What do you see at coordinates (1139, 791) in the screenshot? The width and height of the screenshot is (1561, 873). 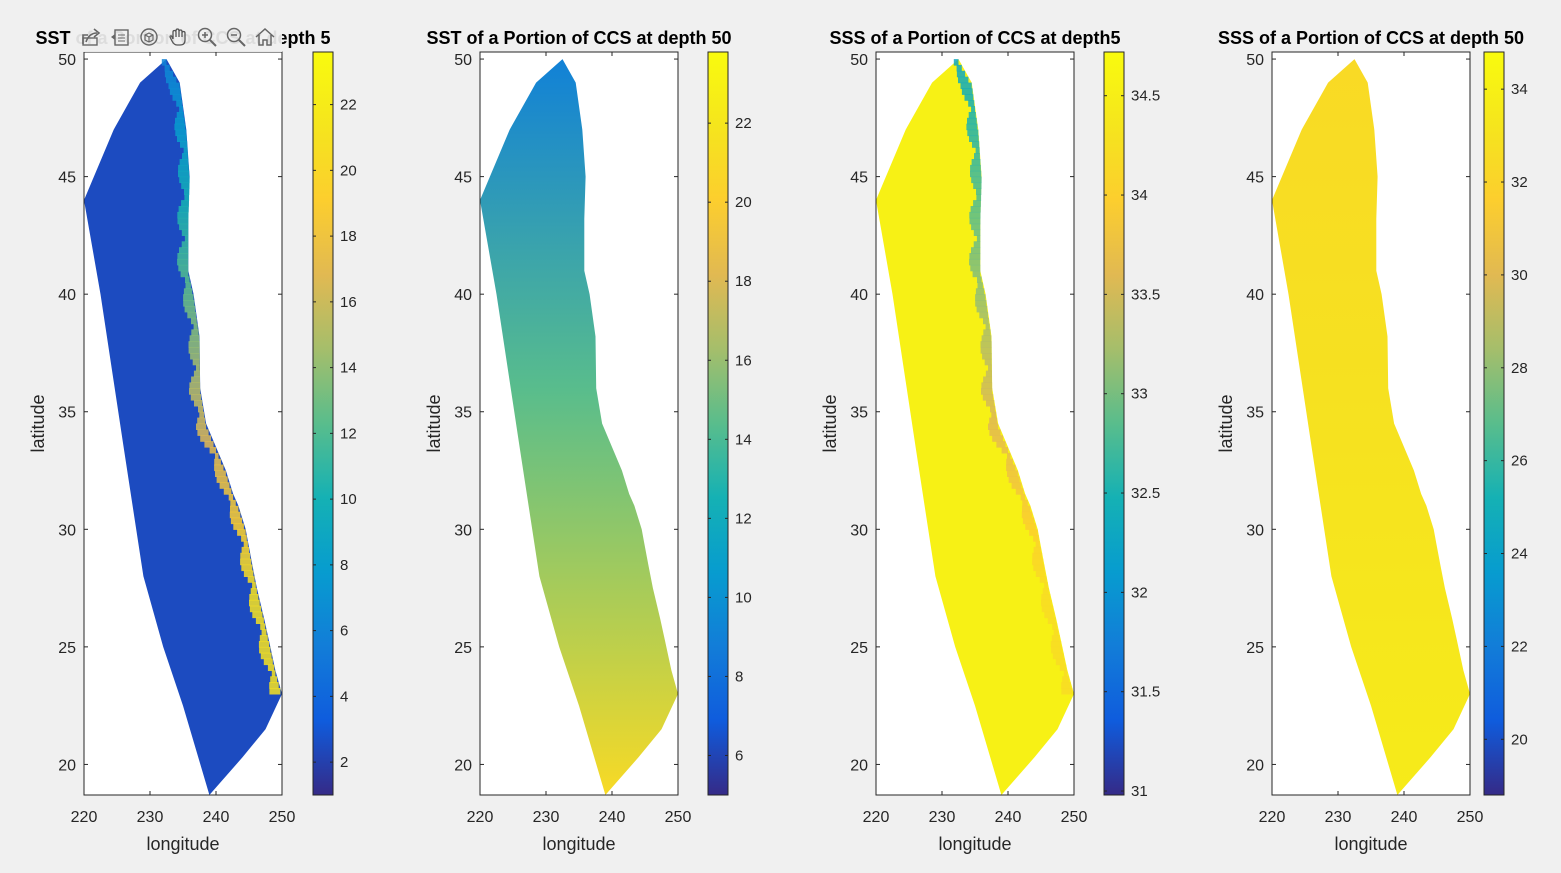 I see `colorbar-tick-label: 31` at bounding box center [1139, 791].